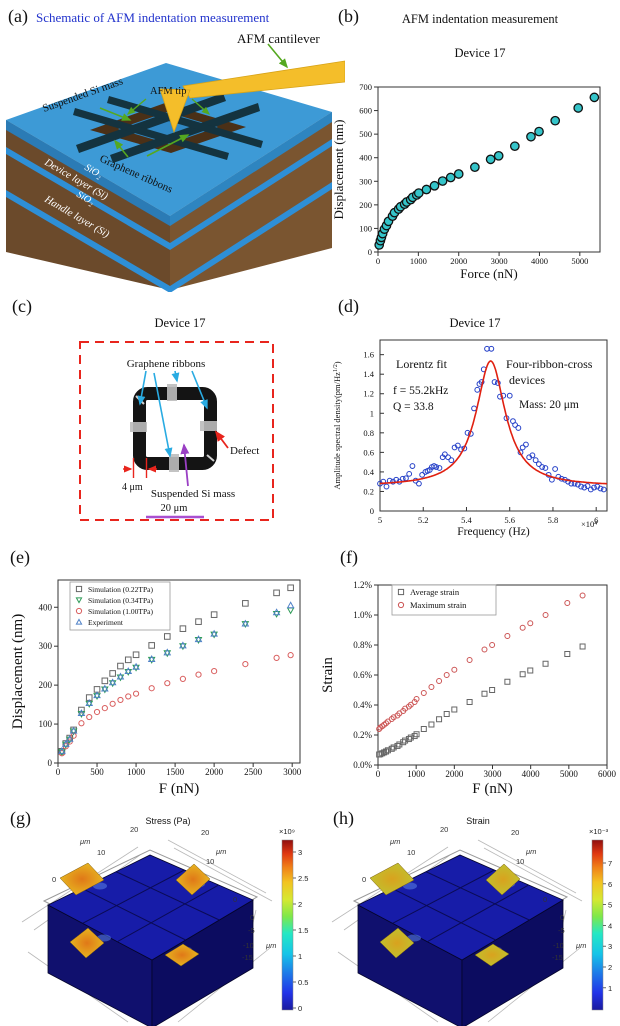  I want to click on svg-text: 1.6, so click(368, 355).